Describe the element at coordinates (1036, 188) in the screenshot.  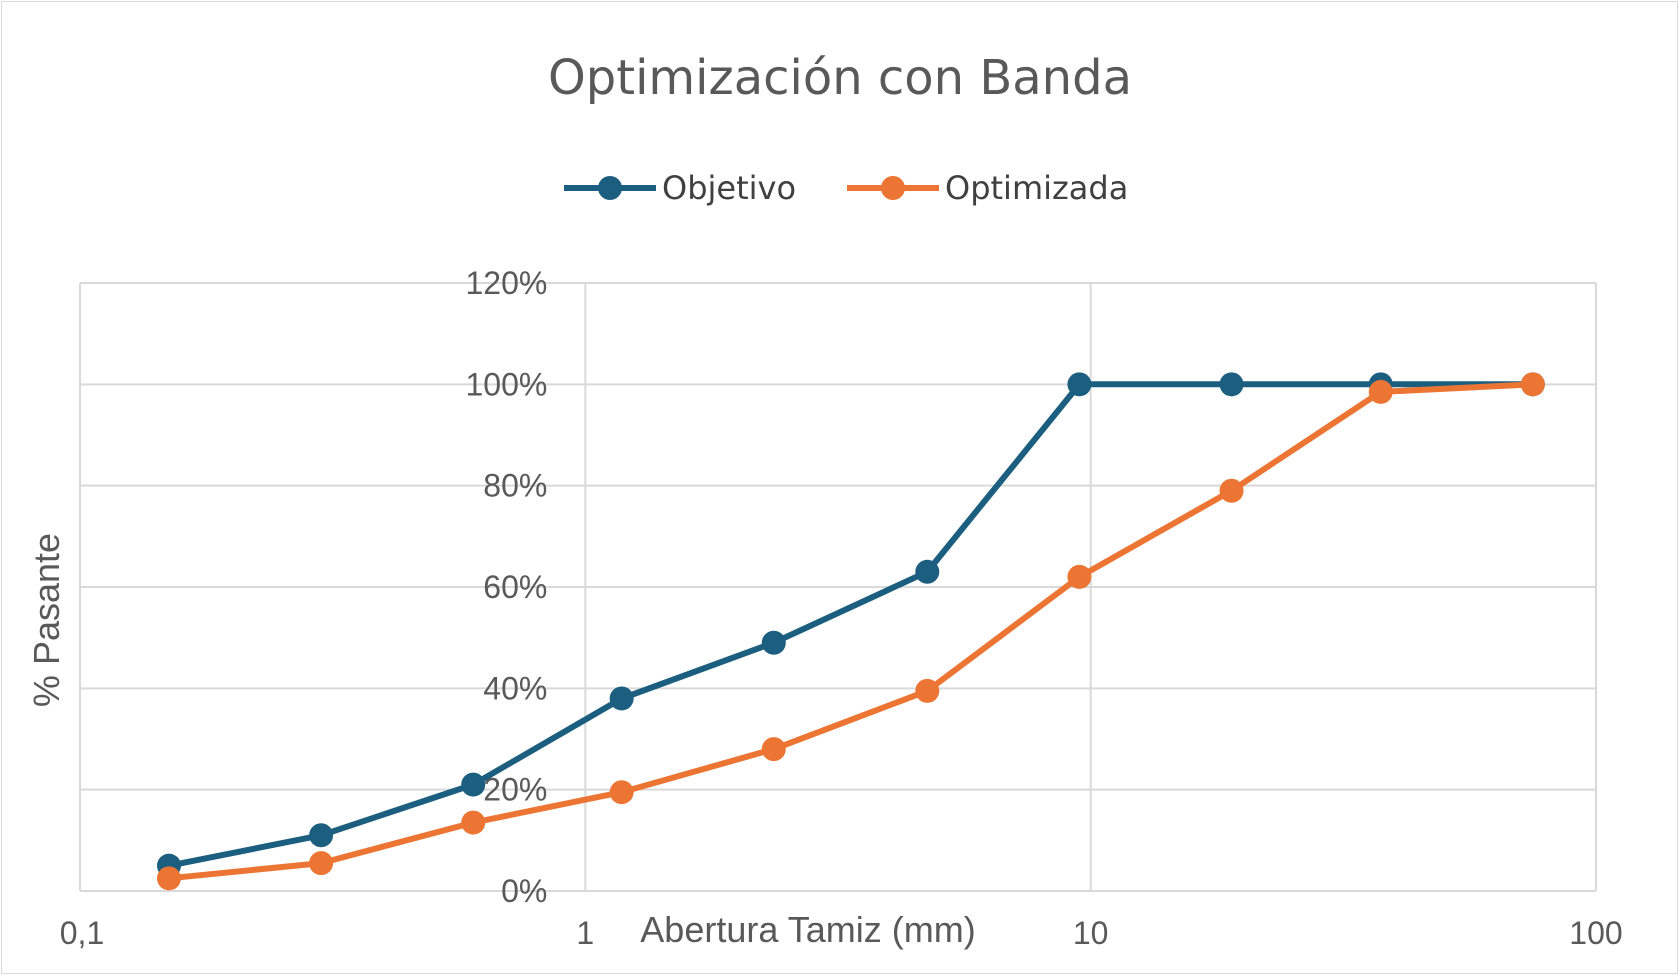
I see `legend-label: Optimizada` at that location.